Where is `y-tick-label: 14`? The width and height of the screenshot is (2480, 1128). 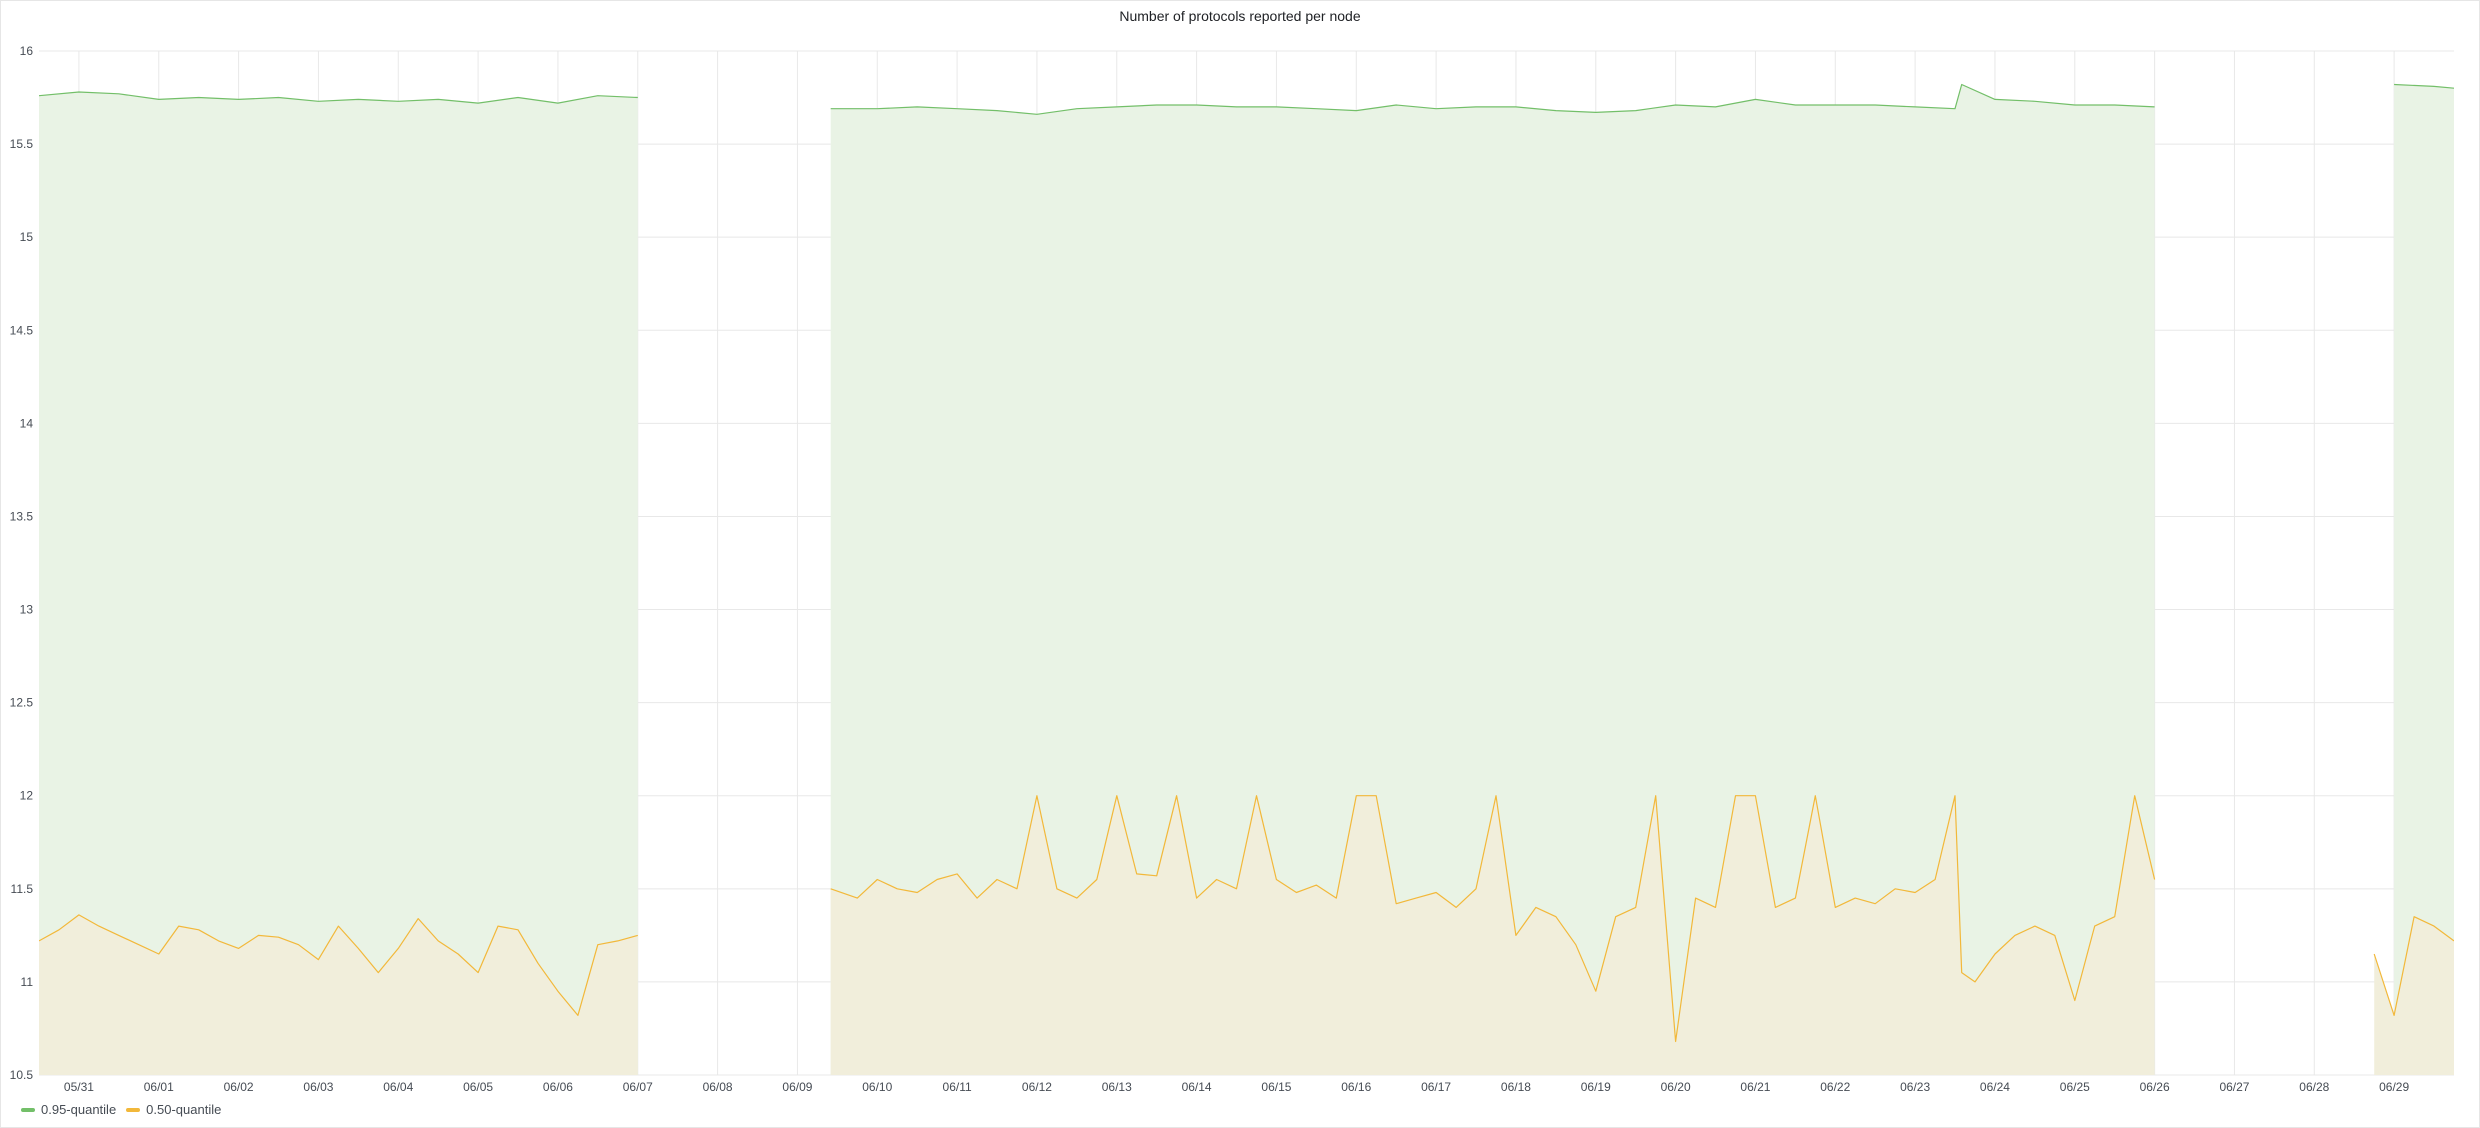 y-tick-label: 14 is located at coordinates (27, 423).